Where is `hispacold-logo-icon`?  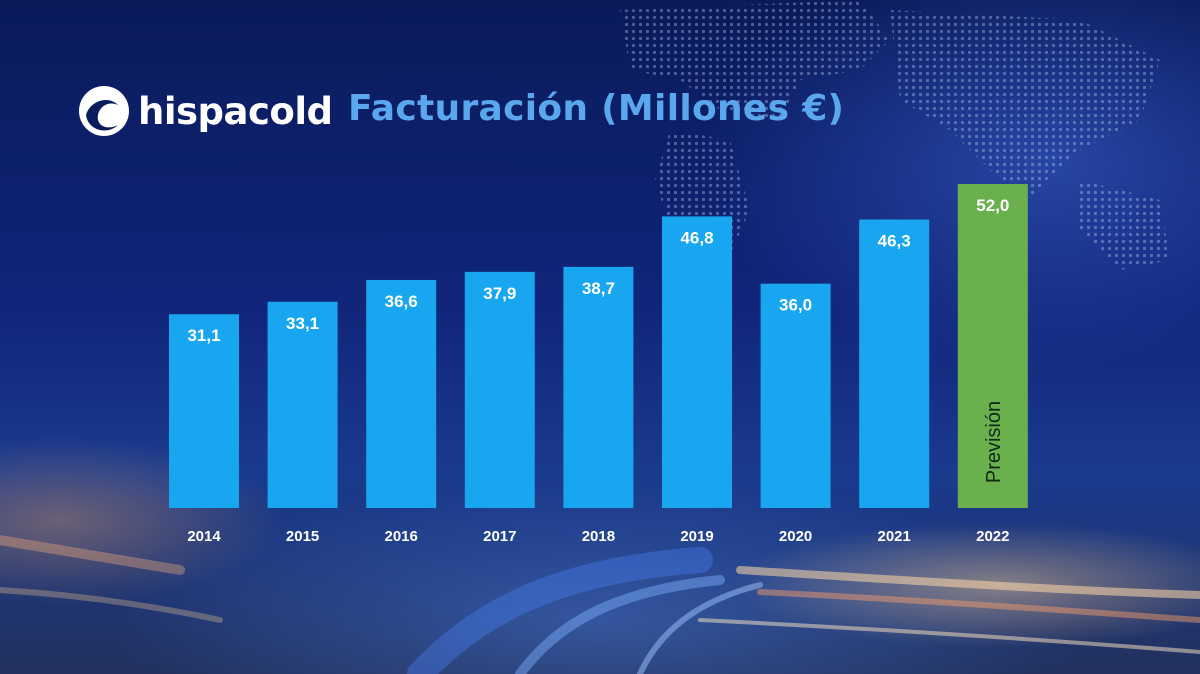 hispacold-logo-icon is located at coordinates (104, 111).